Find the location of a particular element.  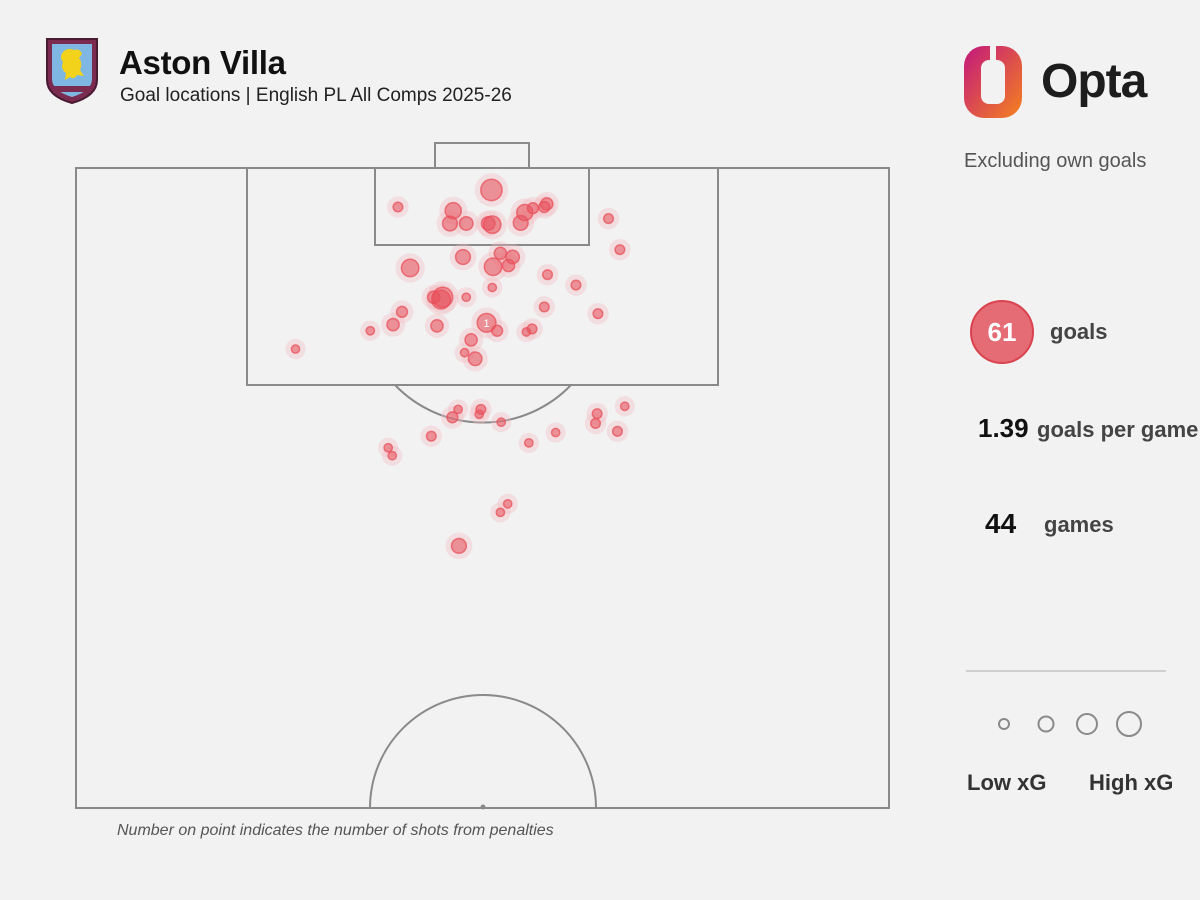

centre-circle is located at coordinates (483, 751).